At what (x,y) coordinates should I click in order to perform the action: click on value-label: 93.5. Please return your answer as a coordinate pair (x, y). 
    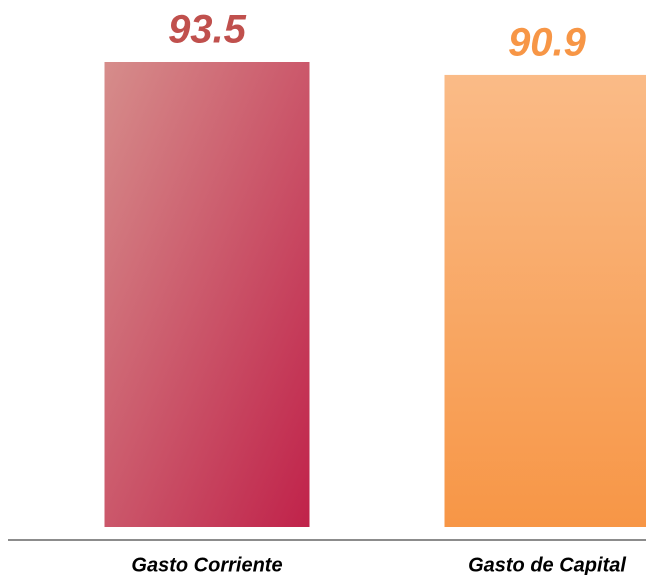
    Looking at the image, I should click on (207, 30).